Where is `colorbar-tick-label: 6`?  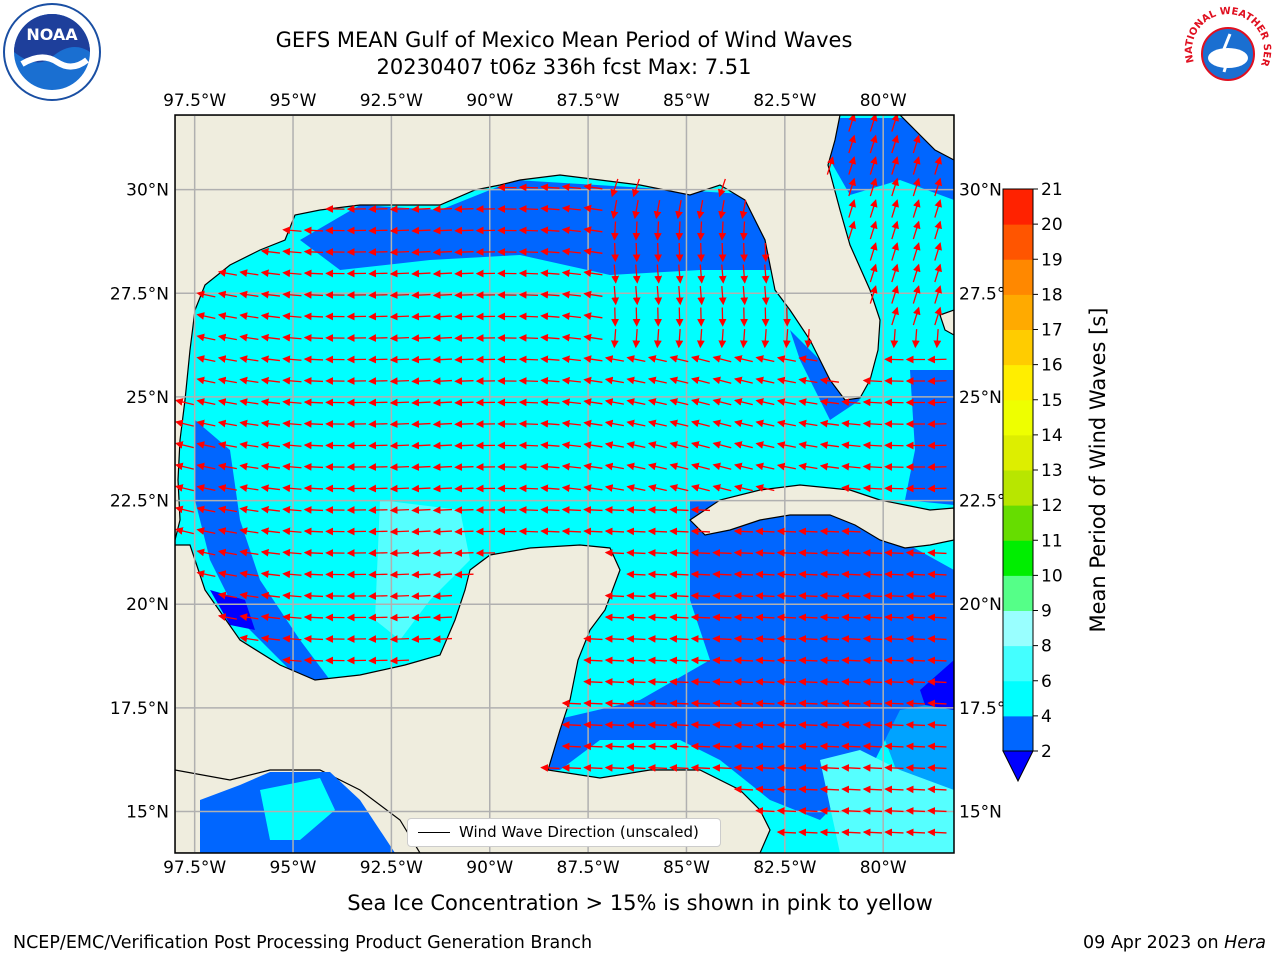
colorbar-tick-label: 6 is located at coordinates (1046, 682).